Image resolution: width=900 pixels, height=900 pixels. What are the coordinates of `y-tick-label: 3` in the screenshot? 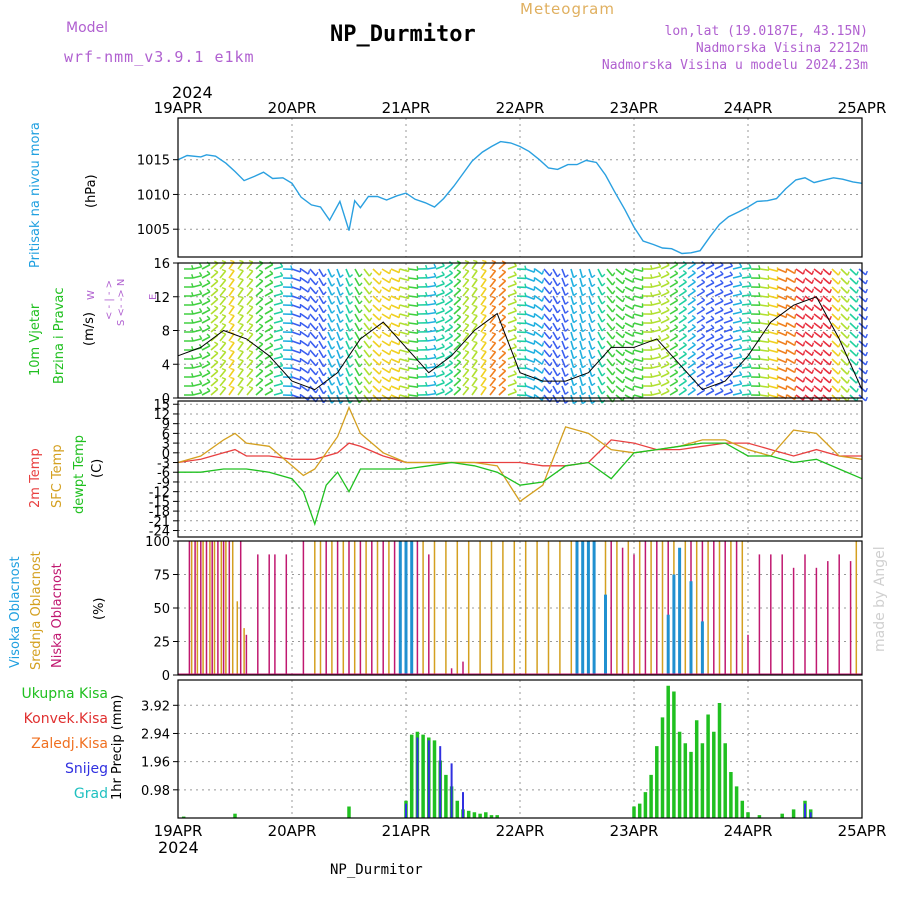 It's located at (166, 444).